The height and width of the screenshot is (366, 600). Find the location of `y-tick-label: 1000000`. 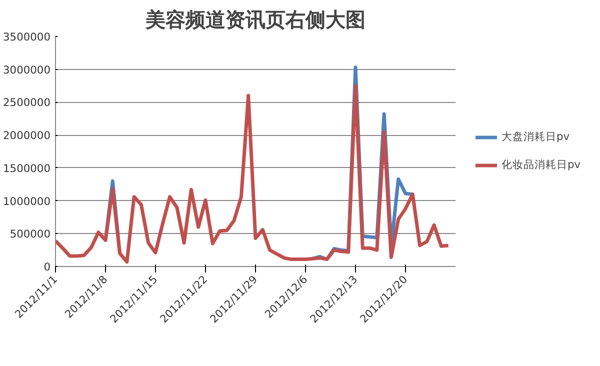

y-tick-label: 1000000 is located at coordinates (27, 201).